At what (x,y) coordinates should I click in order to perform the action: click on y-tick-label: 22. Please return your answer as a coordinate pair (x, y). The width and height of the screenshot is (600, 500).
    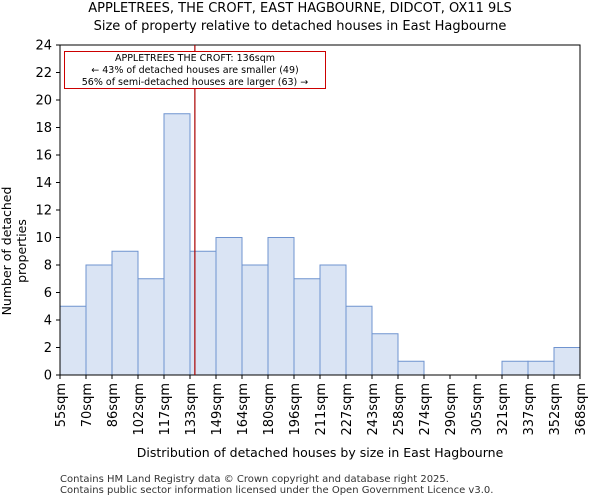
    Looking at the image, I should click on (43, 73).